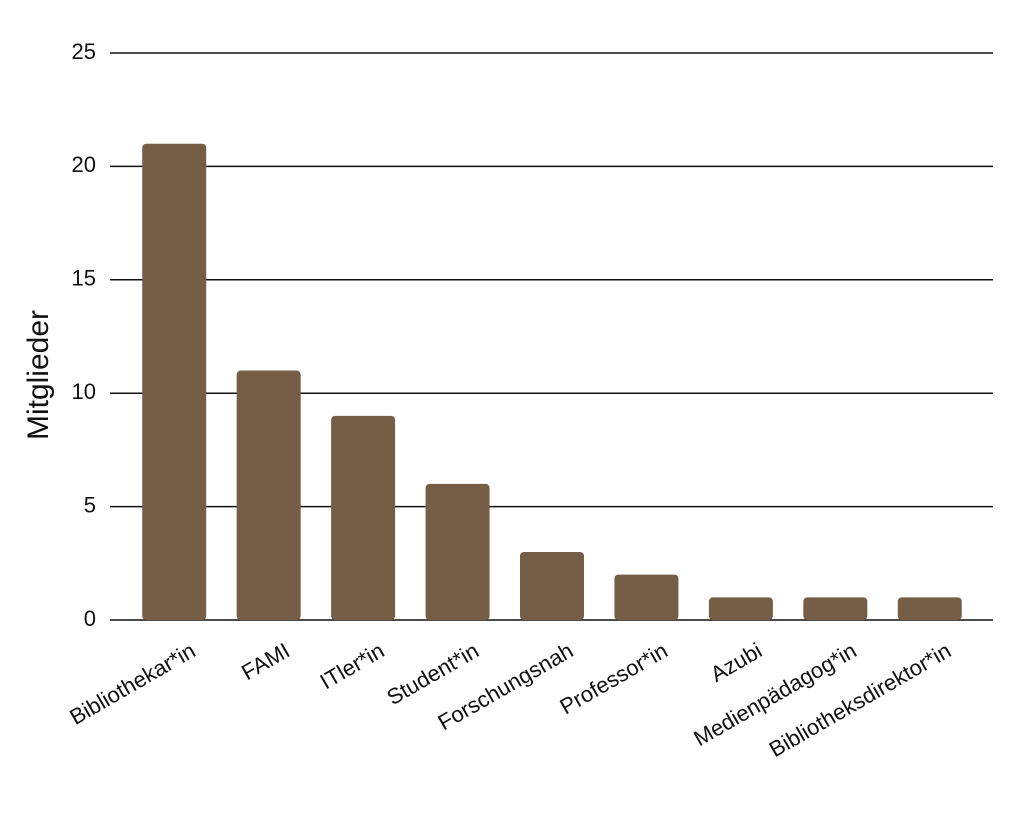  Describe the element at coordinates (84, 278) in the screenshot. I see `y-tick-label: 15` at that location.